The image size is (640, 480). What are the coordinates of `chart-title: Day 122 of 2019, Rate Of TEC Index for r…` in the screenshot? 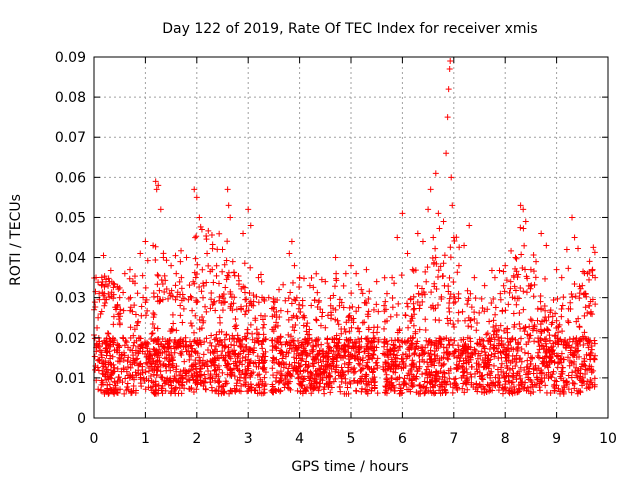 It's located at (349, 29).